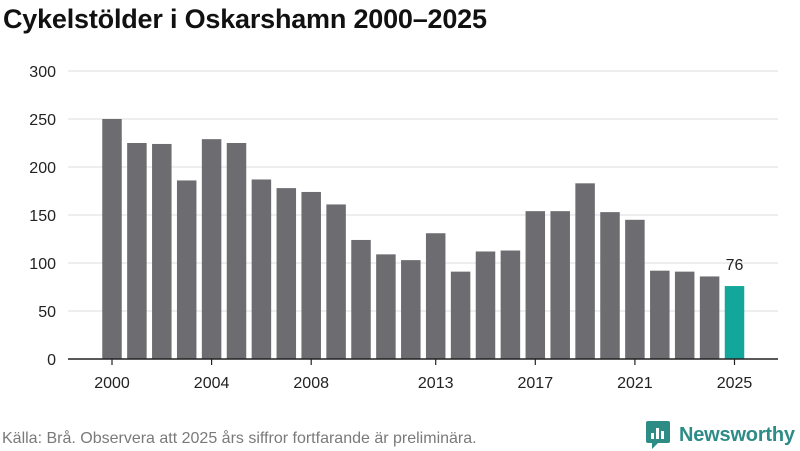 The height and width of the screenshot is (451, 800). Describe the element at coordinates (734, 322) in the screenshot. I see `bar-highlight` at that location.